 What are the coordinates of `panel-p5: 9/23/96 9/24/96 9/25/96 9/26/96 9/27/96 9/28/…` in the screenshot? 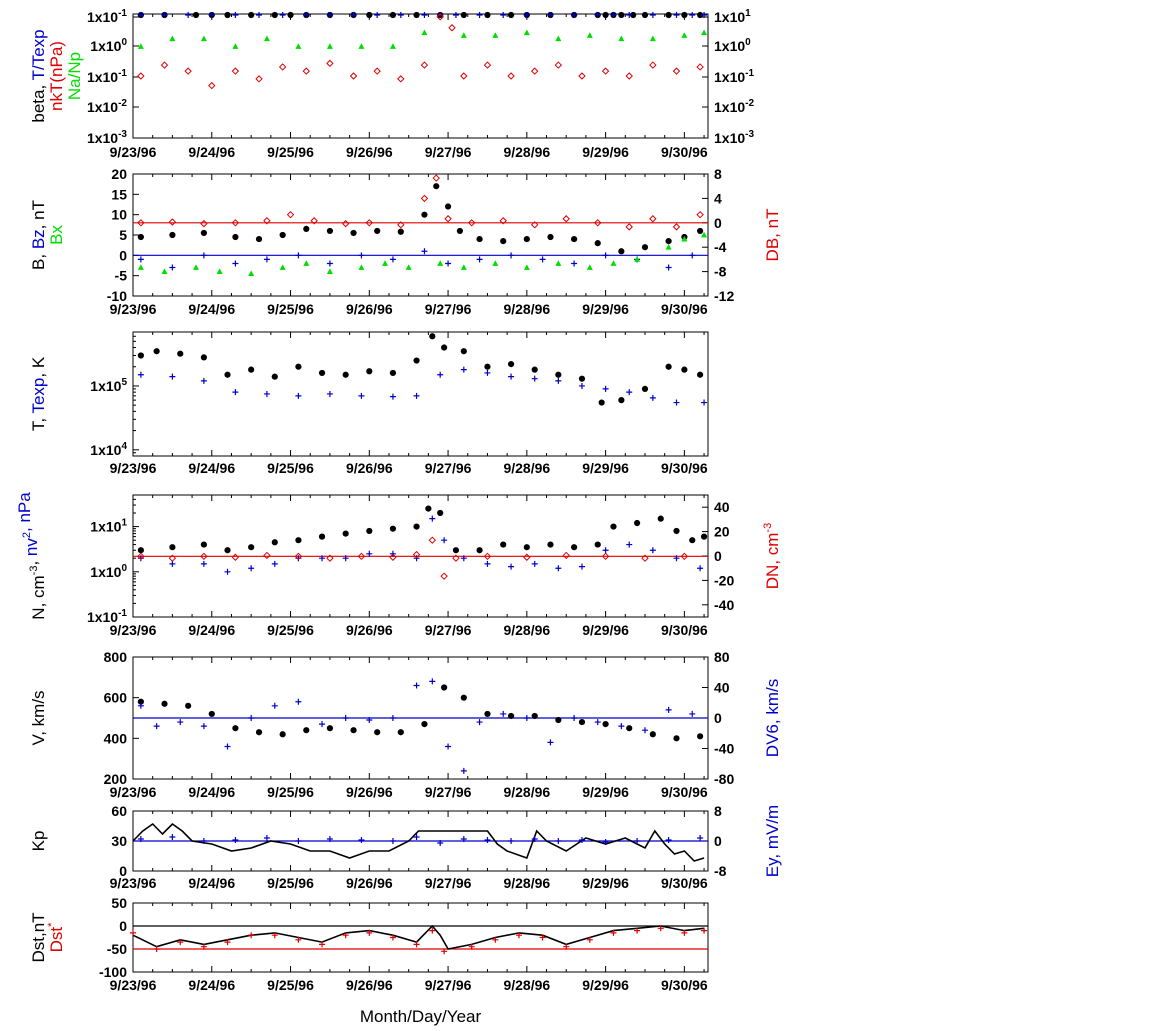 It's located at (405, 724).